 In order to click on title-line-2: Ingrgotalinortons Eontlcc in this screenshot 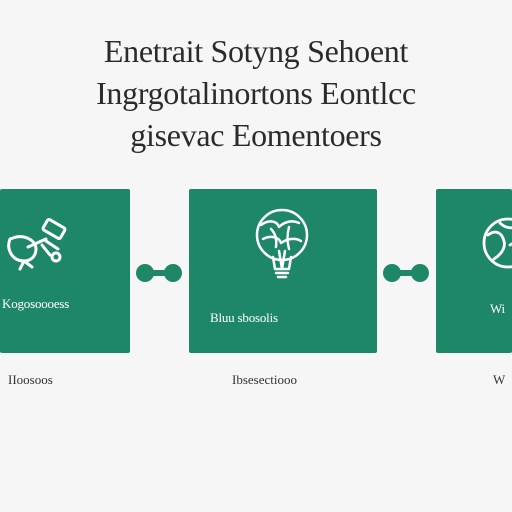, I will do `click(256, 93)`.